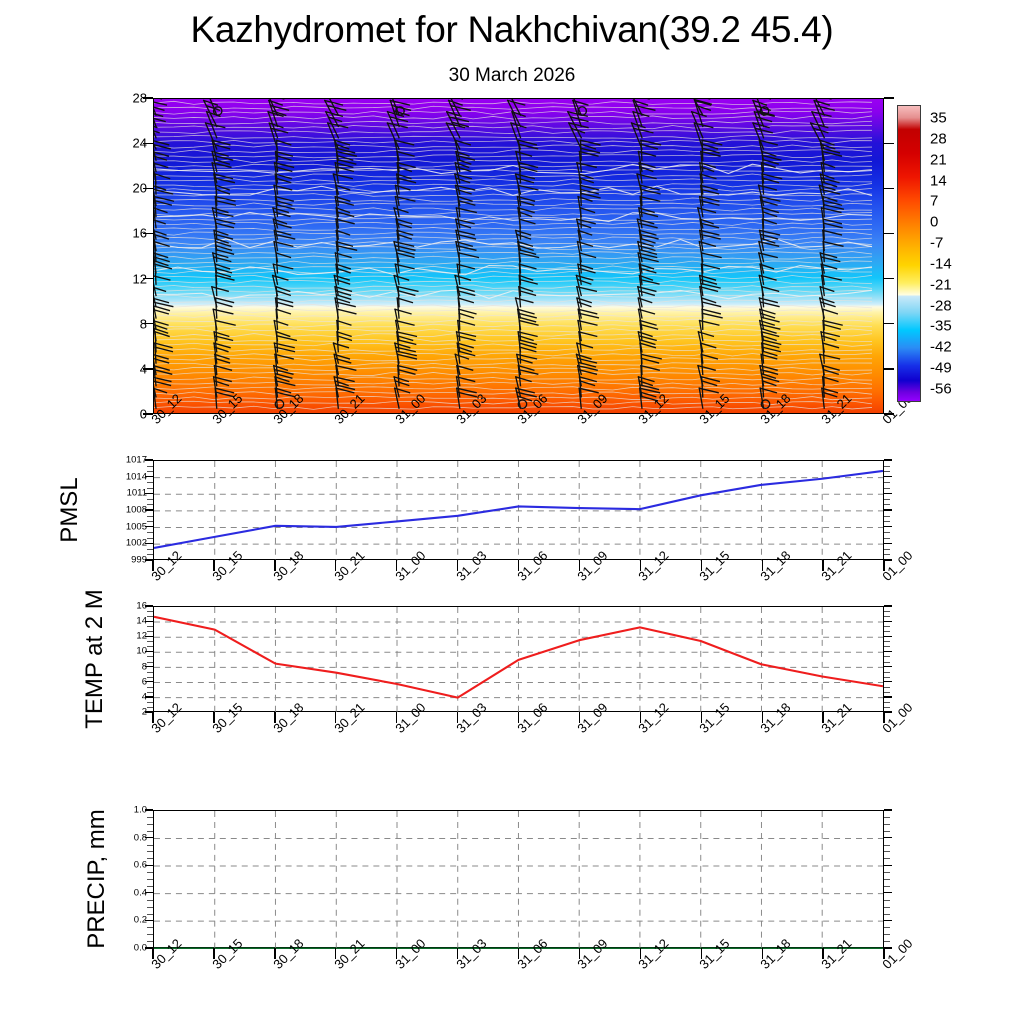  Describe the element at coordinates (136, 477) in the screenshot. I see `y-tick-label: 1014` at that location.